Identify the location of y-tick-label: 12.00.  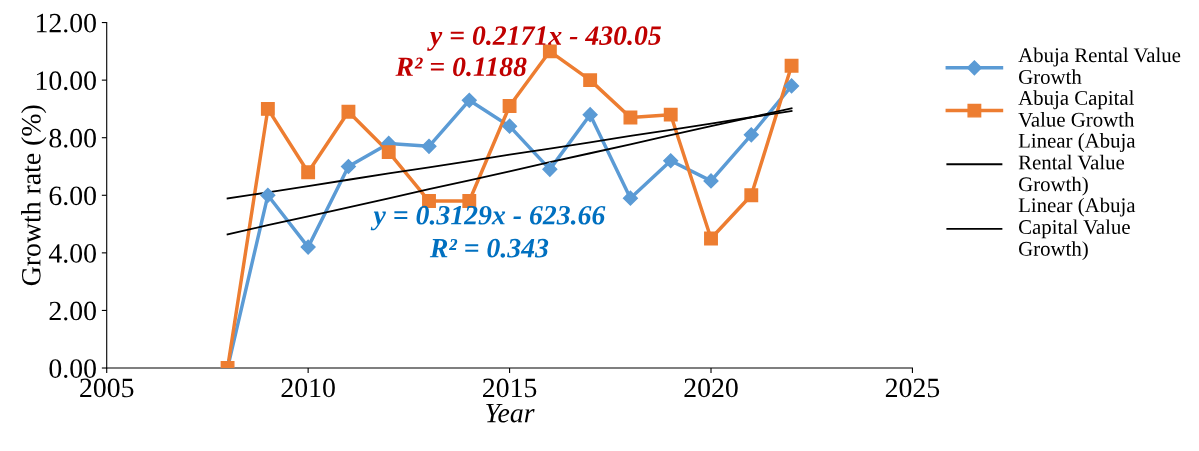
(66, 23).